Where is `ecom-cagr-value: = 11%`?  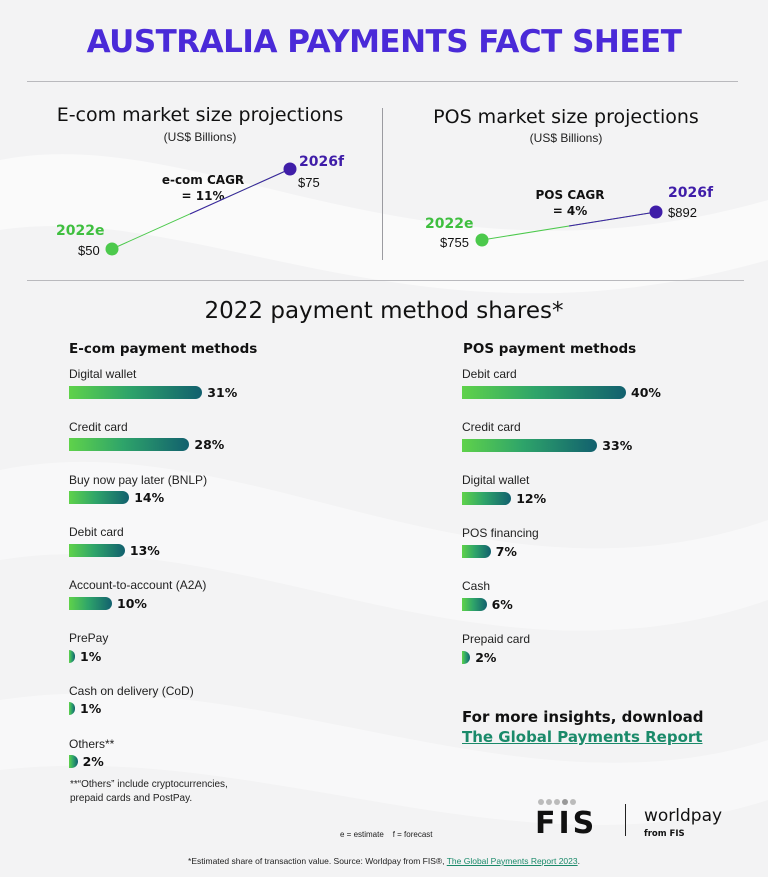 ecom-cagr-value: = 11% is located at coordinates (203, 196).